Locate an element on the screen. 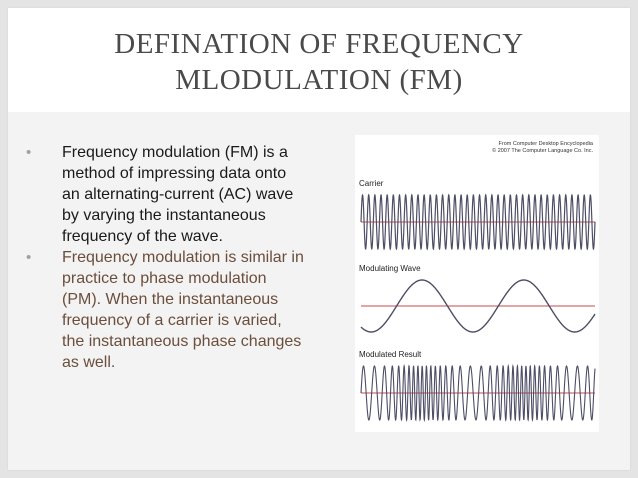  bullet-line: frequency of a carrier is varied, is located at coordinates (172, 320).